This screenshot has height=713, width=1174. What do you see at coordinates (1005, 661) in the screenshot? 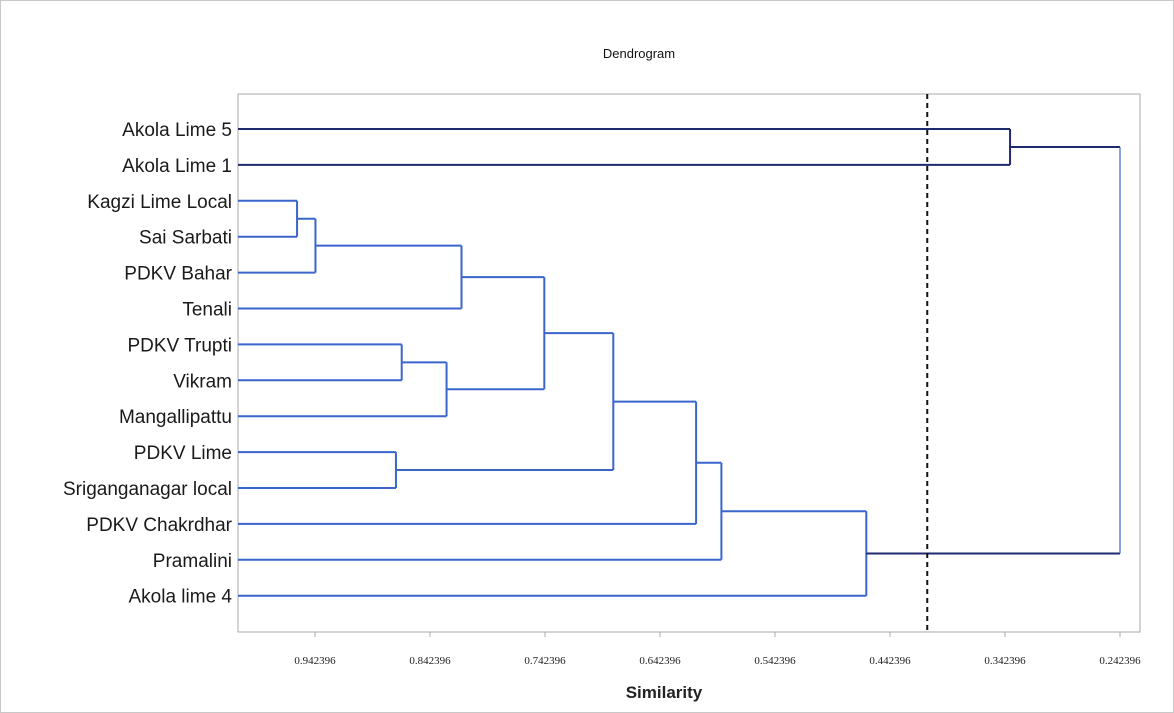
I see `x-tick-label: 0.342396` at bounding box center [1005, 661].